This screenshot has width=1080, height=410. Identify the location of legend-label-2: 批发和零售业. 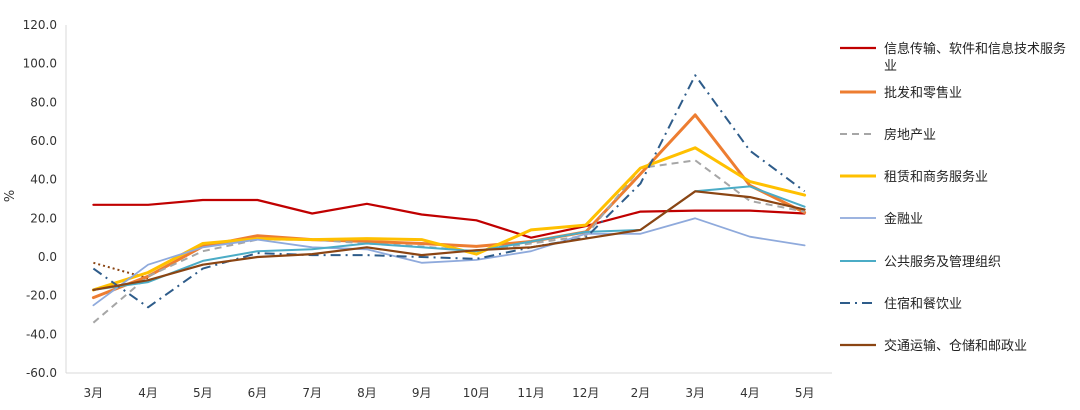
(923, 93).